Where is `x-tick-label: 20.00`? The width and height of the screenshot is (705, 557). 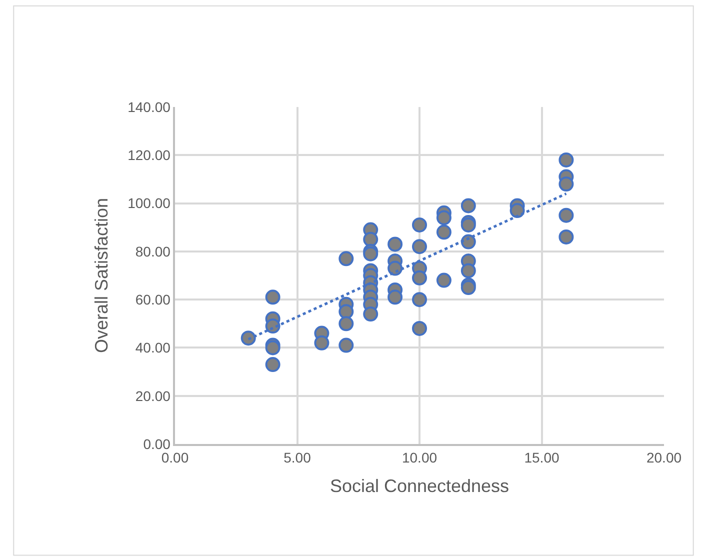 x-tick-label: 20.00 is located at coordinates (664, 458).